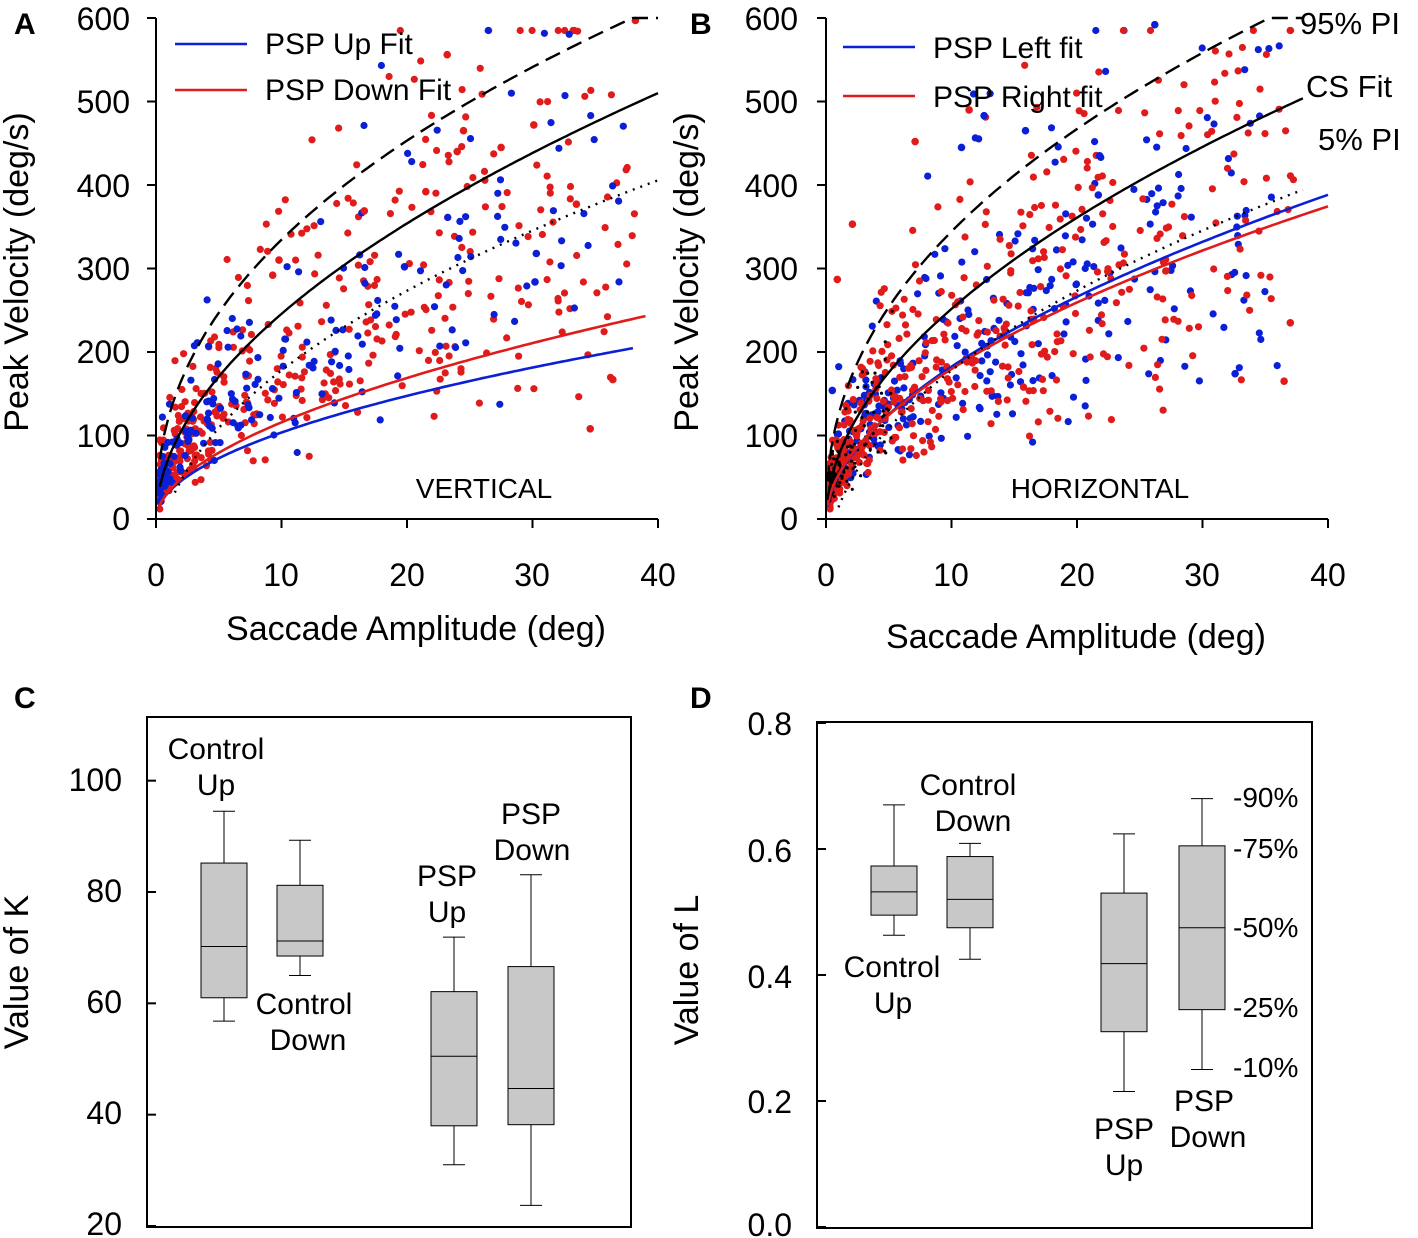 The height and width of the screenshot is (1238, 1418). What do you see at coordinates (224, 930) in the screenshot?
I see `panel-c-box-control-up-body` at bounding box center [224, 930].